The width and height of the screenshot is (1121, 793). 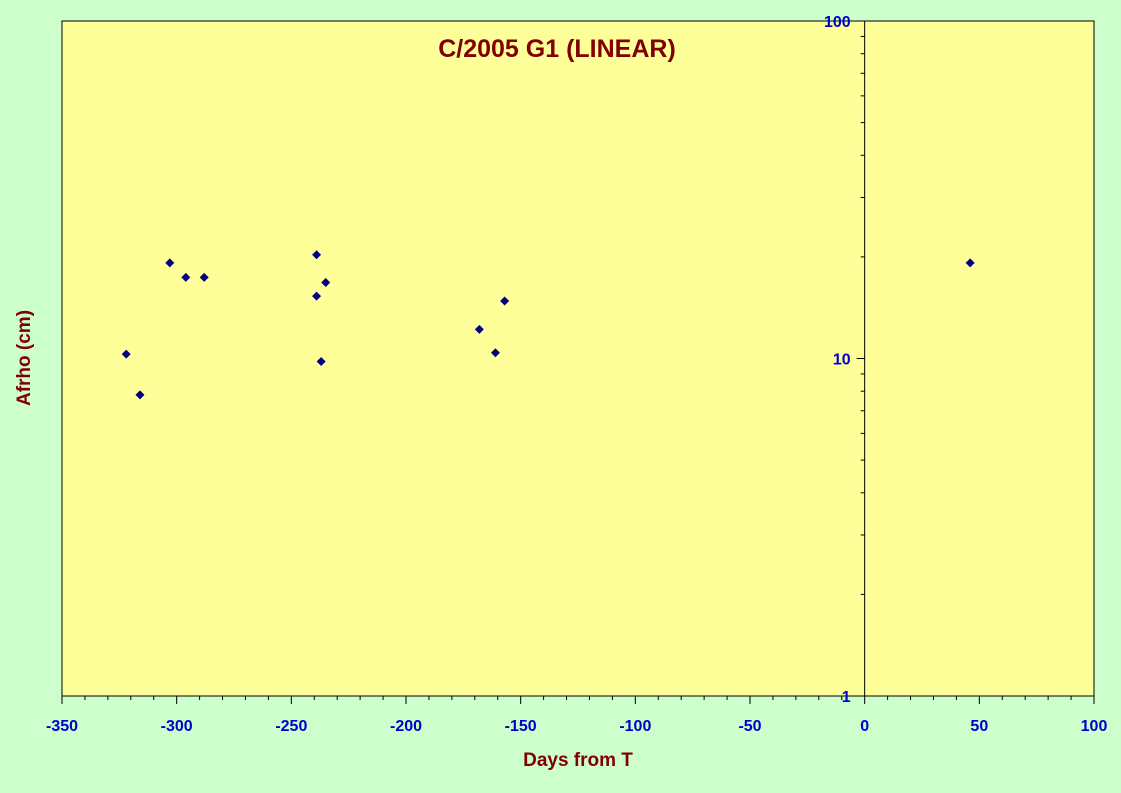 What do you see at coordinates (62, 726) in the screenshot?
I see `x-tick-label: -350` at bounding box center [62, 726].